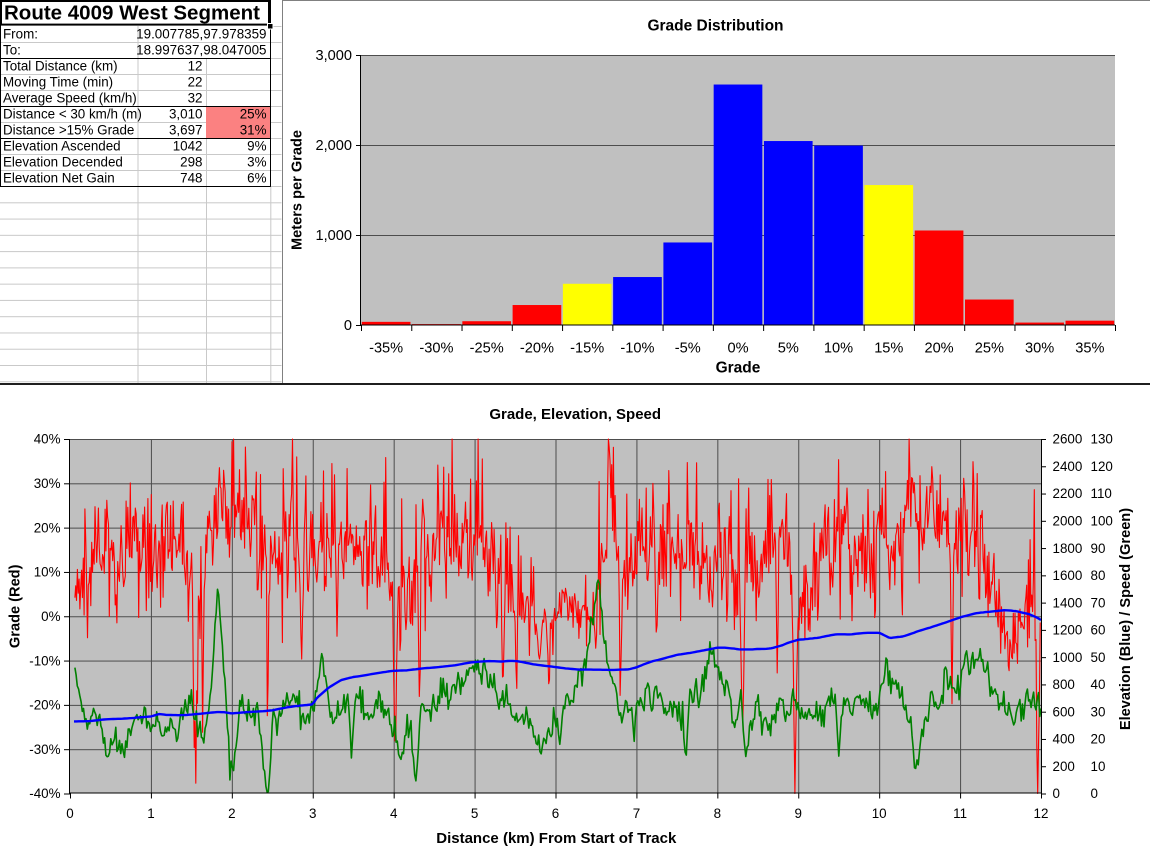  What do you see at coordinates (1064, 684) in the screenshot?
I see `svg-text: 800` at bounding box center [1064, 684].